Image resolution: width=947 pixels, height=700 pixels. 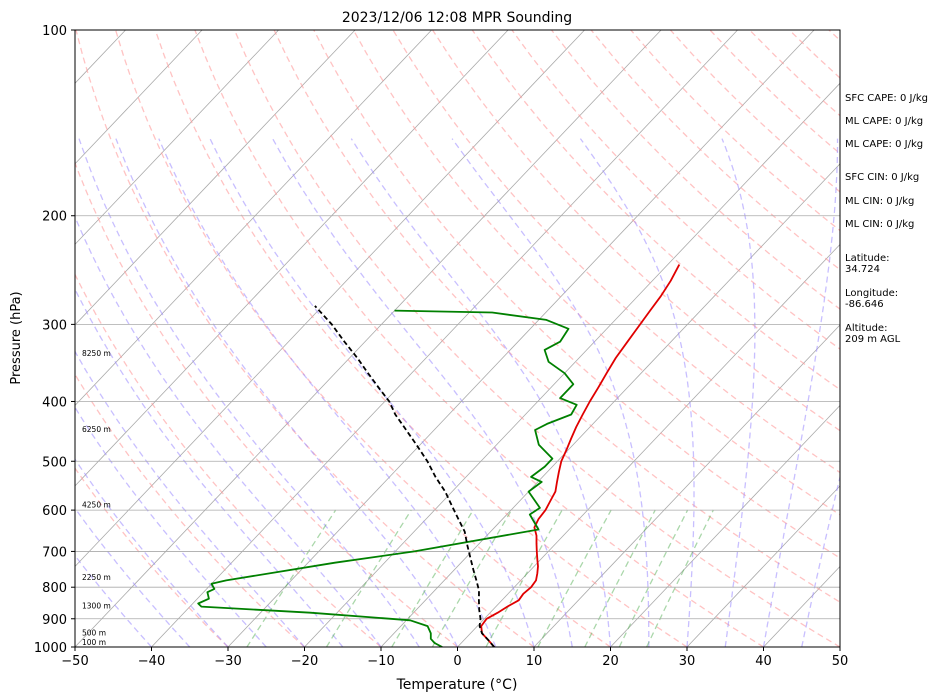 I want to click on ml-cin-label-2: ML CIN: 0 J/kg, so click(x=880, y=224).